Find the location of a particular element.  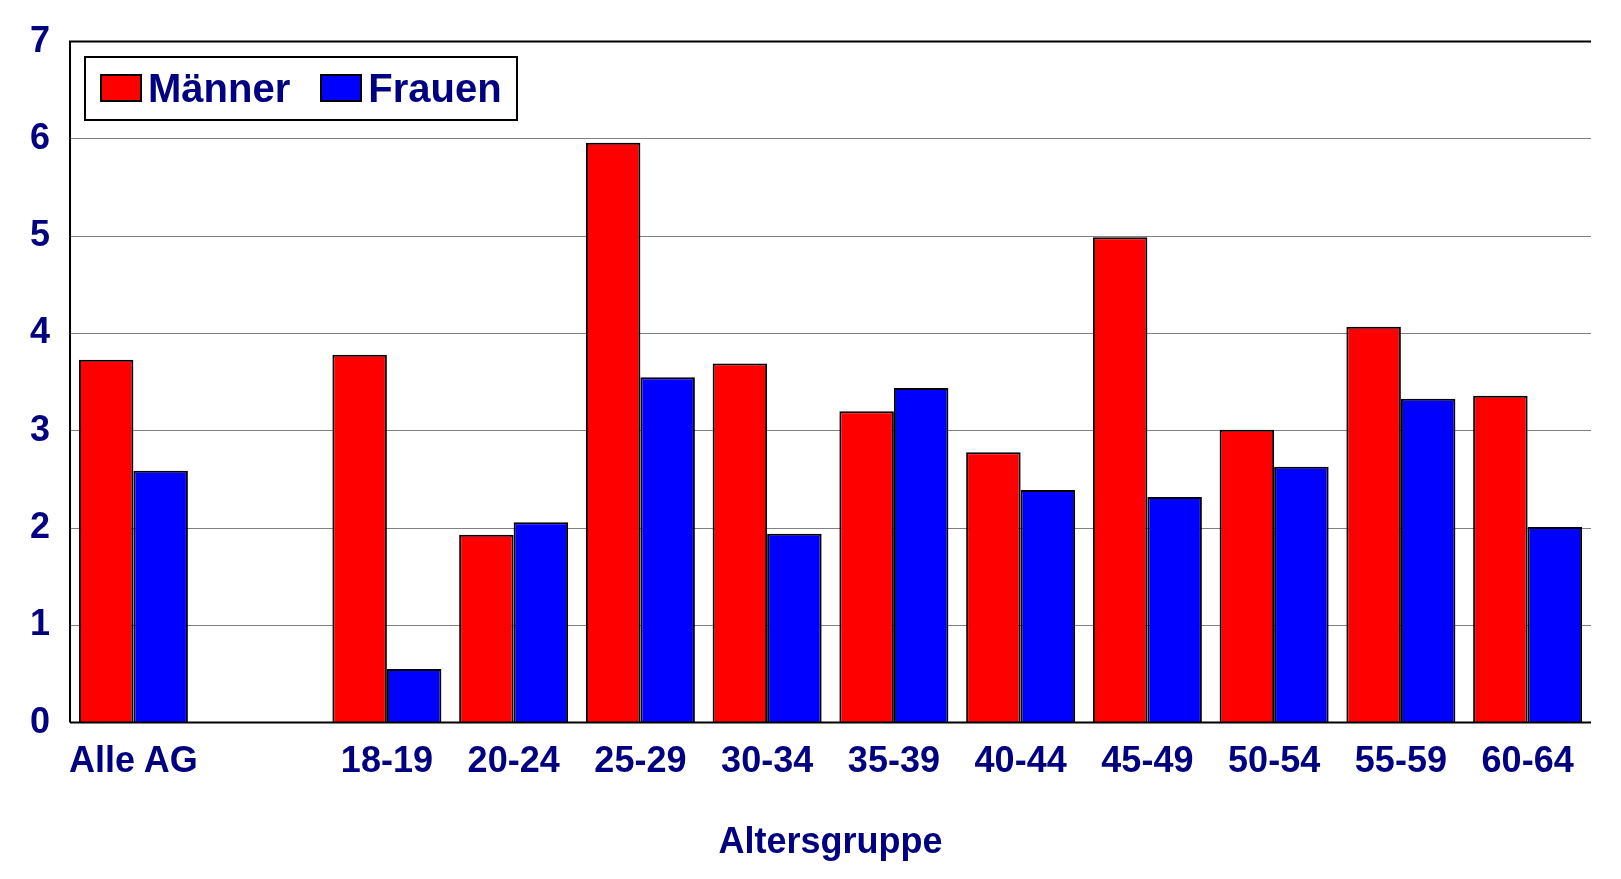

x-tick-label: 25-29 is located at coordinates (640, 760).